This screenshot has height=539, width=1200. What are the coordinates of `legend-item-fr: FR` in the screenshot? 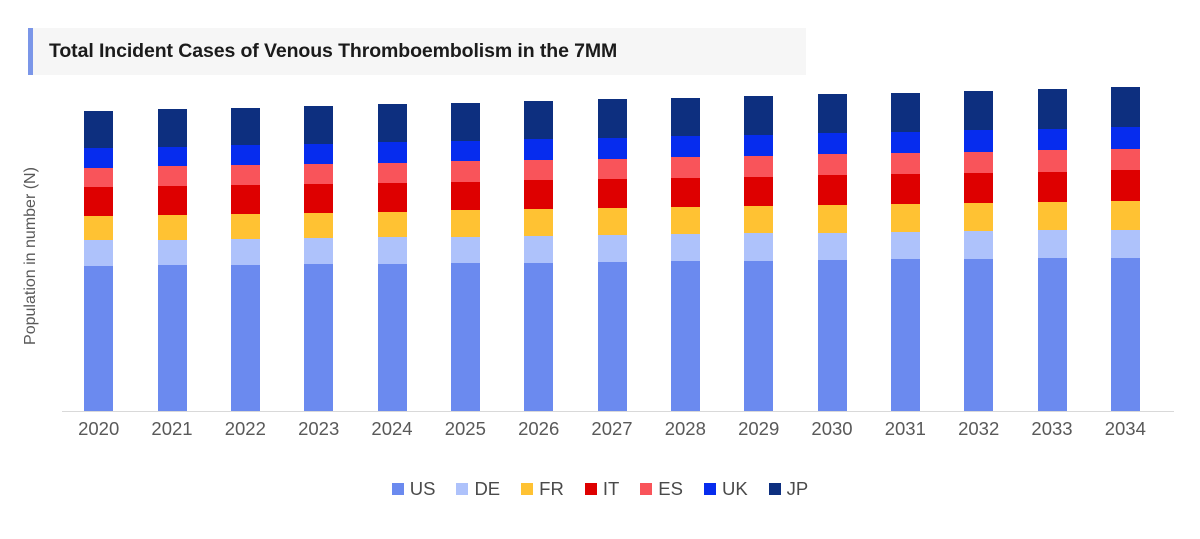 It's located at (542, 489).